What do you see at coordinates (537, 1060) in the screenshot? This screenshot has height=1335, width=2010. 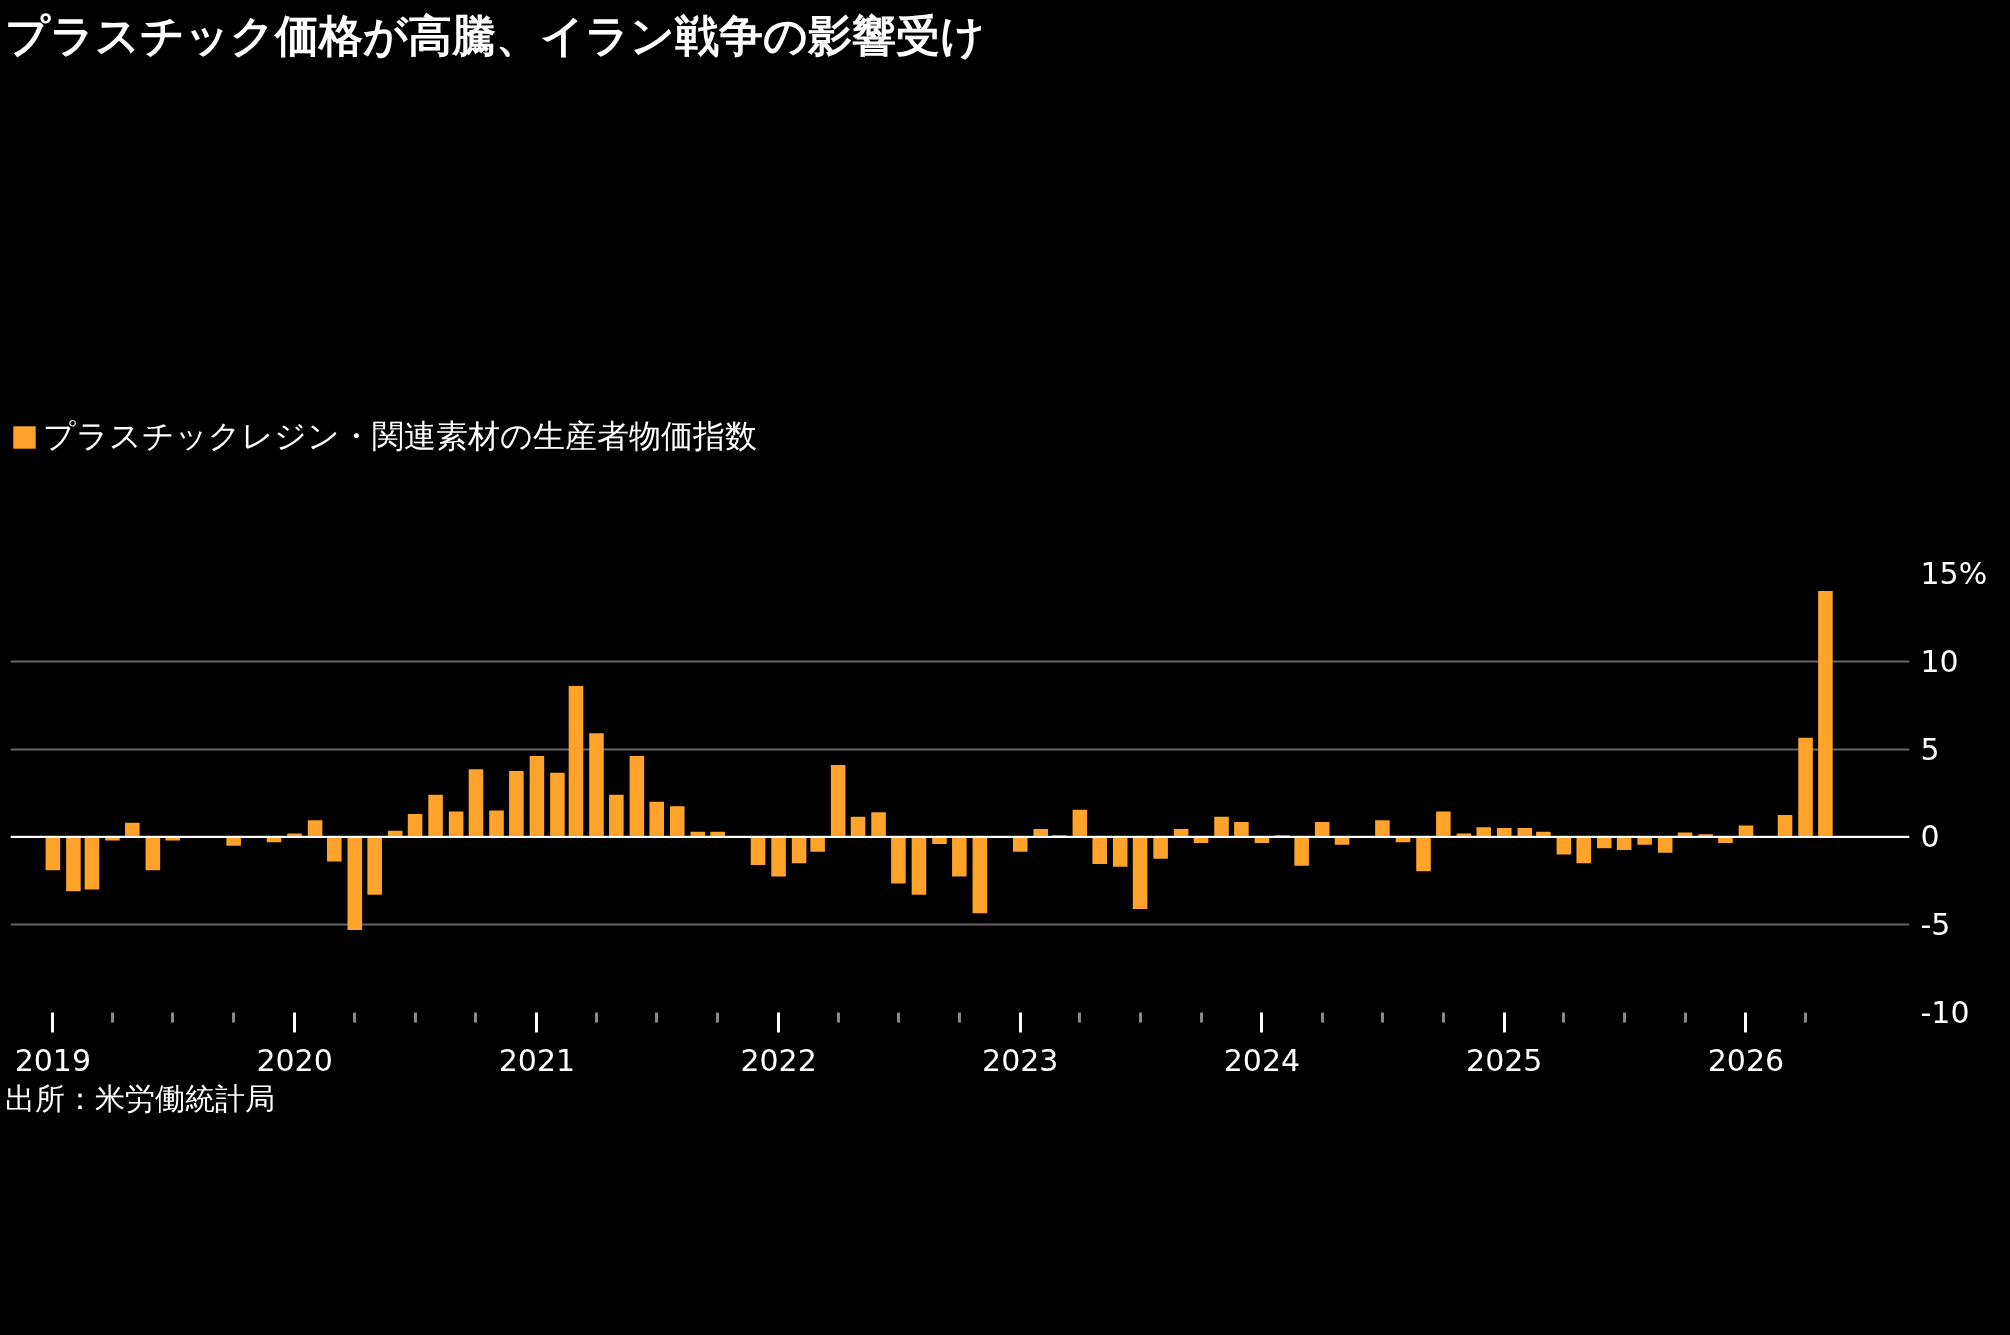 I see `x-tick-label: 2021` at bounding box center [537, 1060].